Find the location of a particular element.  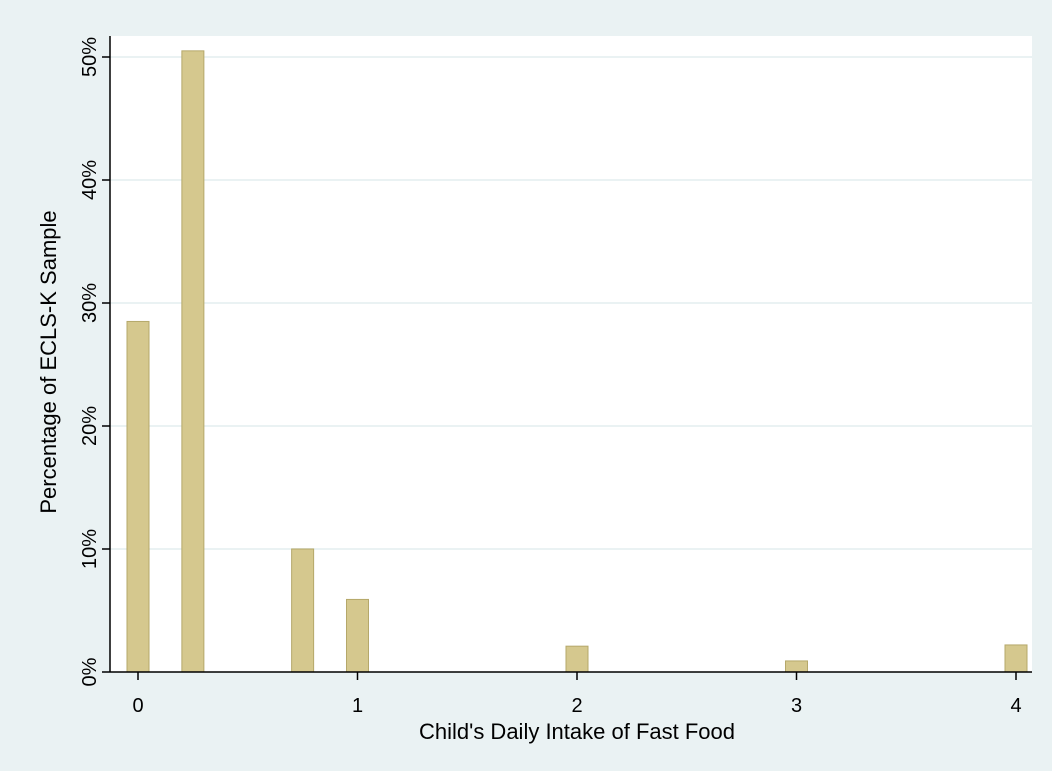

y-axis-title: Percentage of ECLS-K Sample is located at coordinates (48, 361).